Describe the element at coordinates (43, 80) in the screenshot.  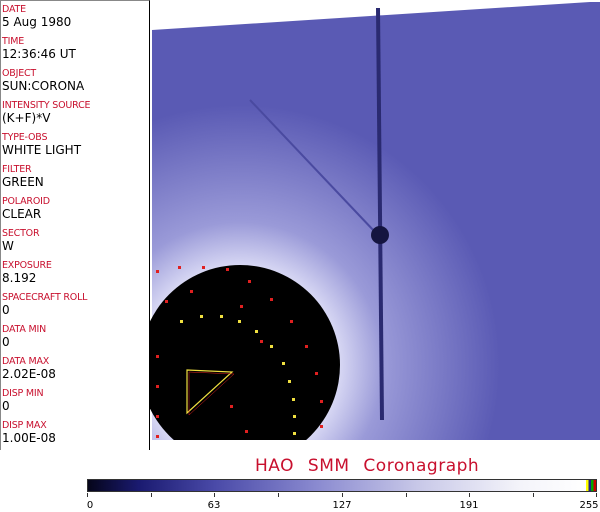
I see `field-object: OBJECT SUN:CORONA` at that location.